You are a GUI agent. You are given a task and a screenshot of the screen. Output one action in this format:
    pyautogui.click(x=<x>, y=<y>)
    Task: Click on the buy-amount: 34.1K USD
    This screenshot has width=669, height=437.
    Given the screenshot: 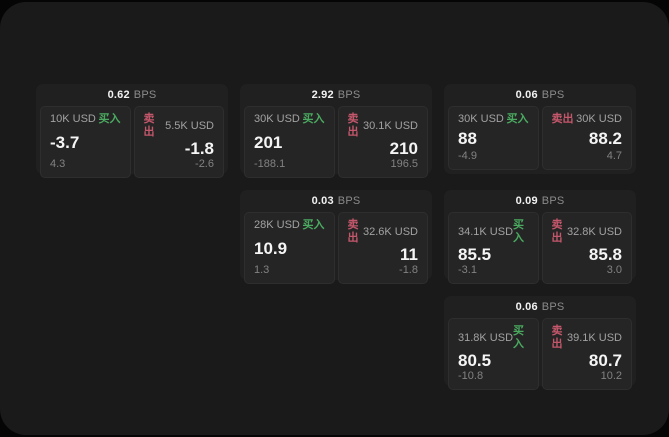 What is the action you would take?
    pyautogui.click(x=486, y=231)
    